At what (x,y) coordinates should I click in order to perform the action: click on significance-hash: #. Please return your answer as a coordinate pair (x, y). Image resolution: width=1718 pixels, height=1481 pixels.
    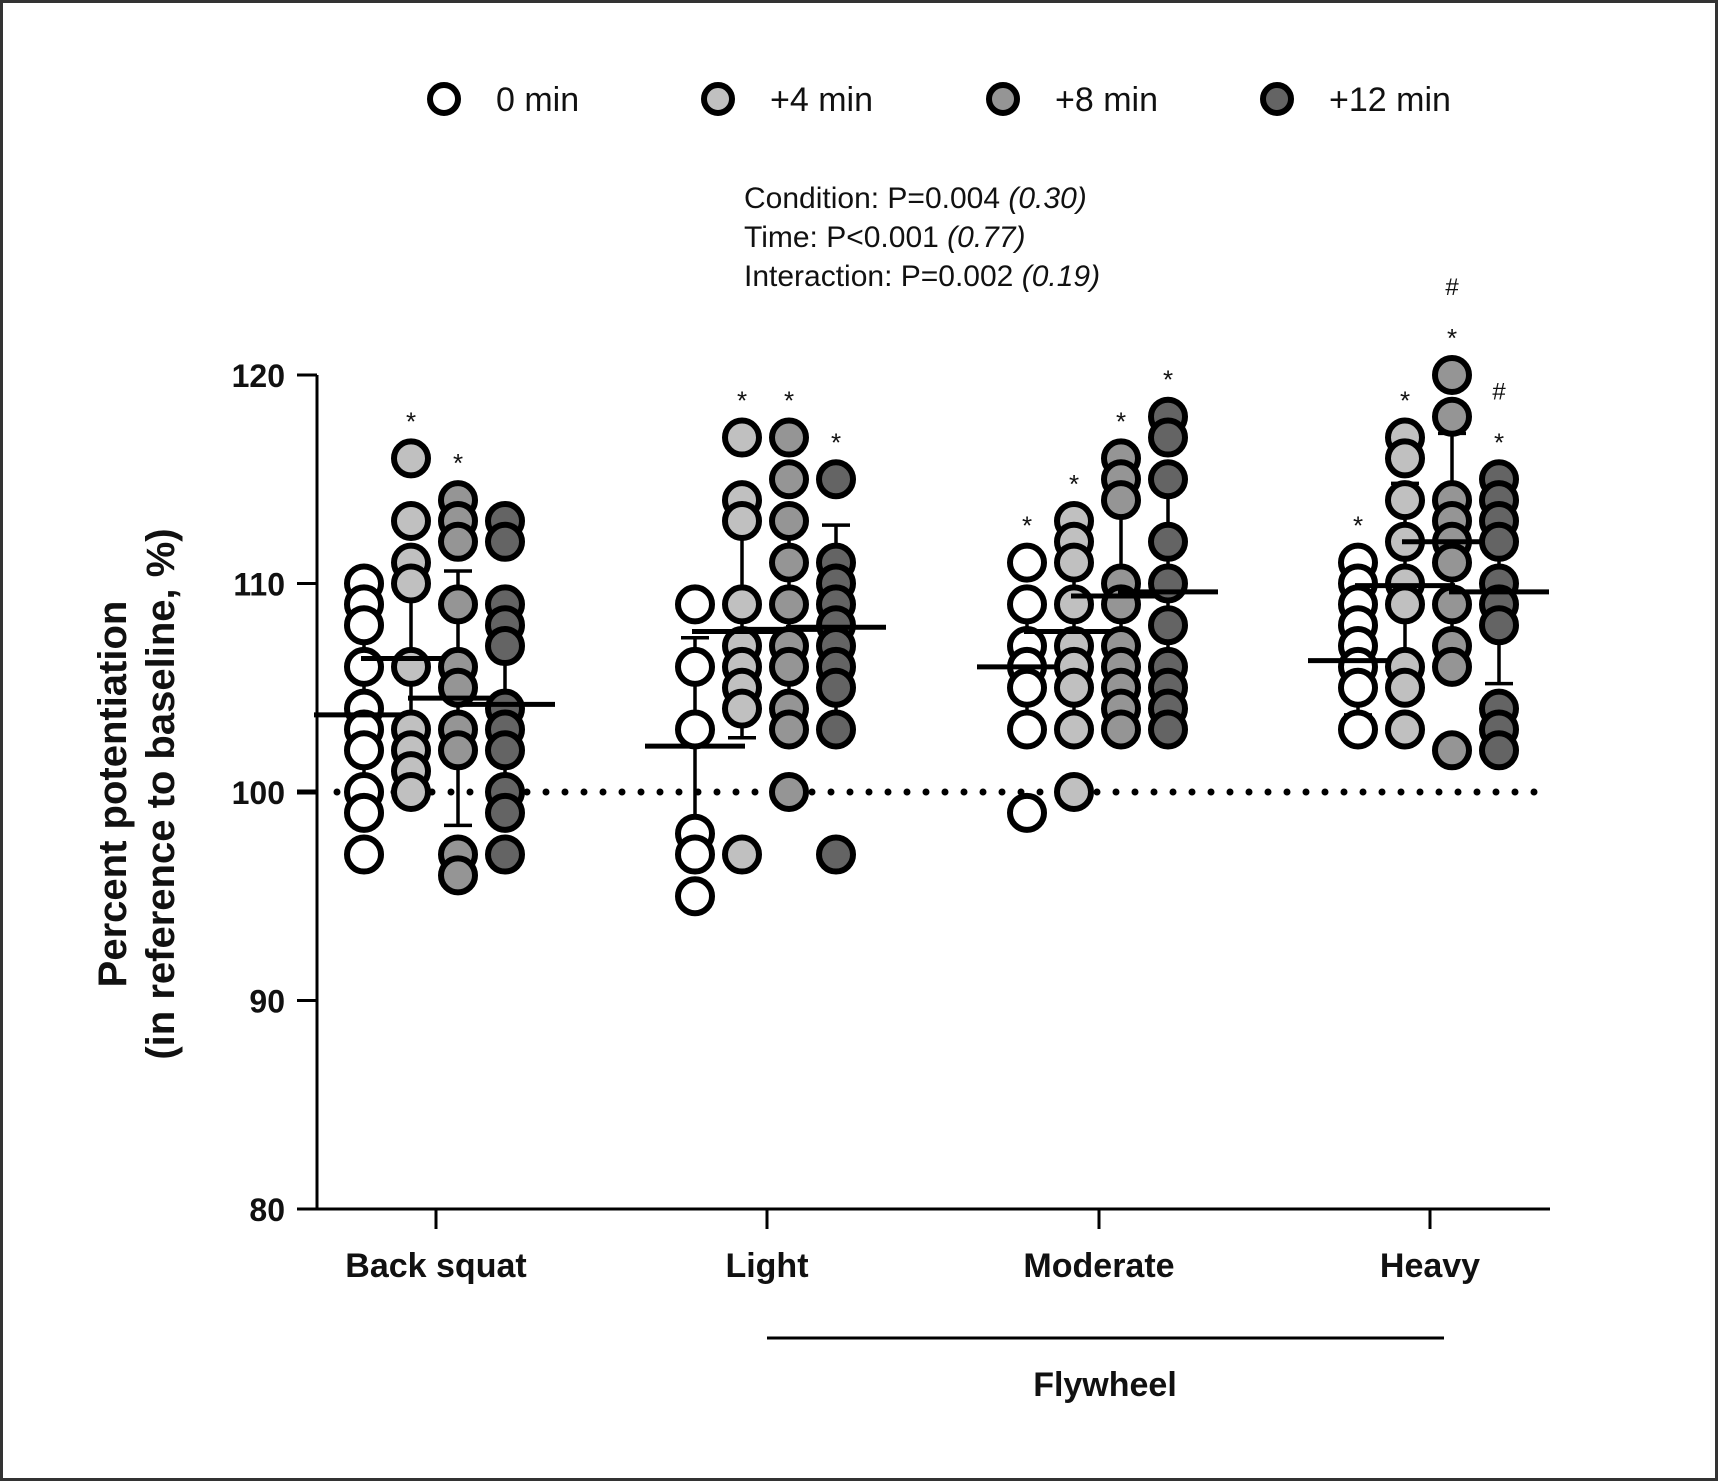
    Looking at the image, I should click on (1499, 391).